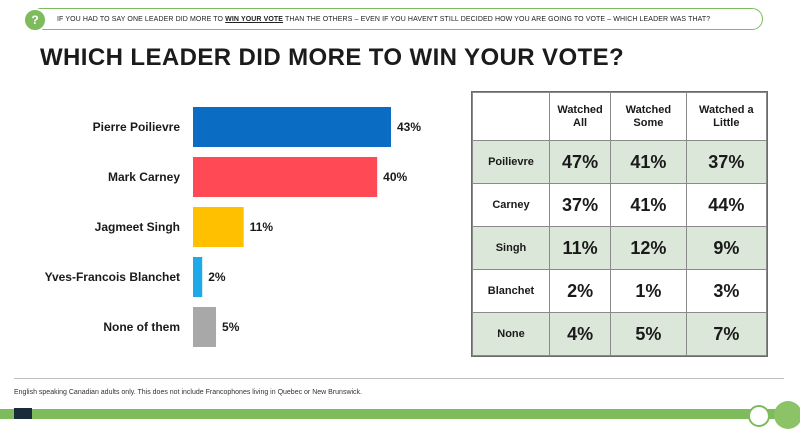 The height and width of the screenshot is (429, 800). What do you see at coordinates (144, 177) in the screenshot?
I see `bar-category-label: Mark Carney` at bounding box center [144, 177].